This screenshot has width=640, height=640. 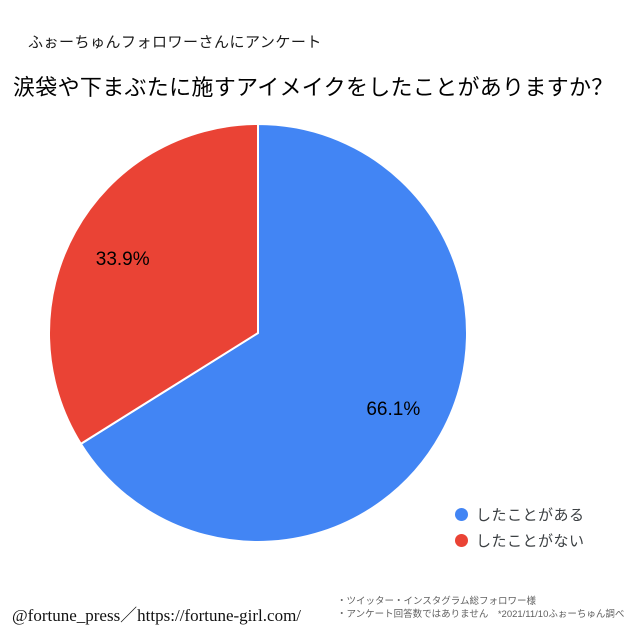 What do you see at coordinates (481, 614) in the screenshot?
I see `footnote-line-disclaimer: ・アンケート回答数ではありません *2021/11/10ふぉーちゅん調べ` at bounding box center [481, 614].